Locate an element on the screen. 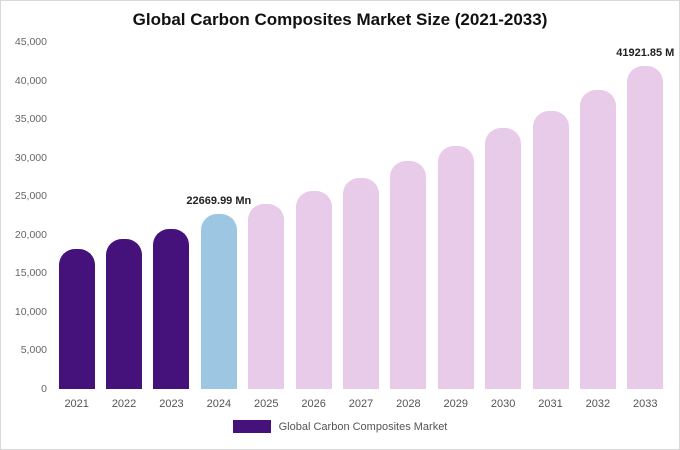 The height and width of the screenshot is (450, 680). legend-label: Global Carbon Composites Market is located at coordinates (363, 426).